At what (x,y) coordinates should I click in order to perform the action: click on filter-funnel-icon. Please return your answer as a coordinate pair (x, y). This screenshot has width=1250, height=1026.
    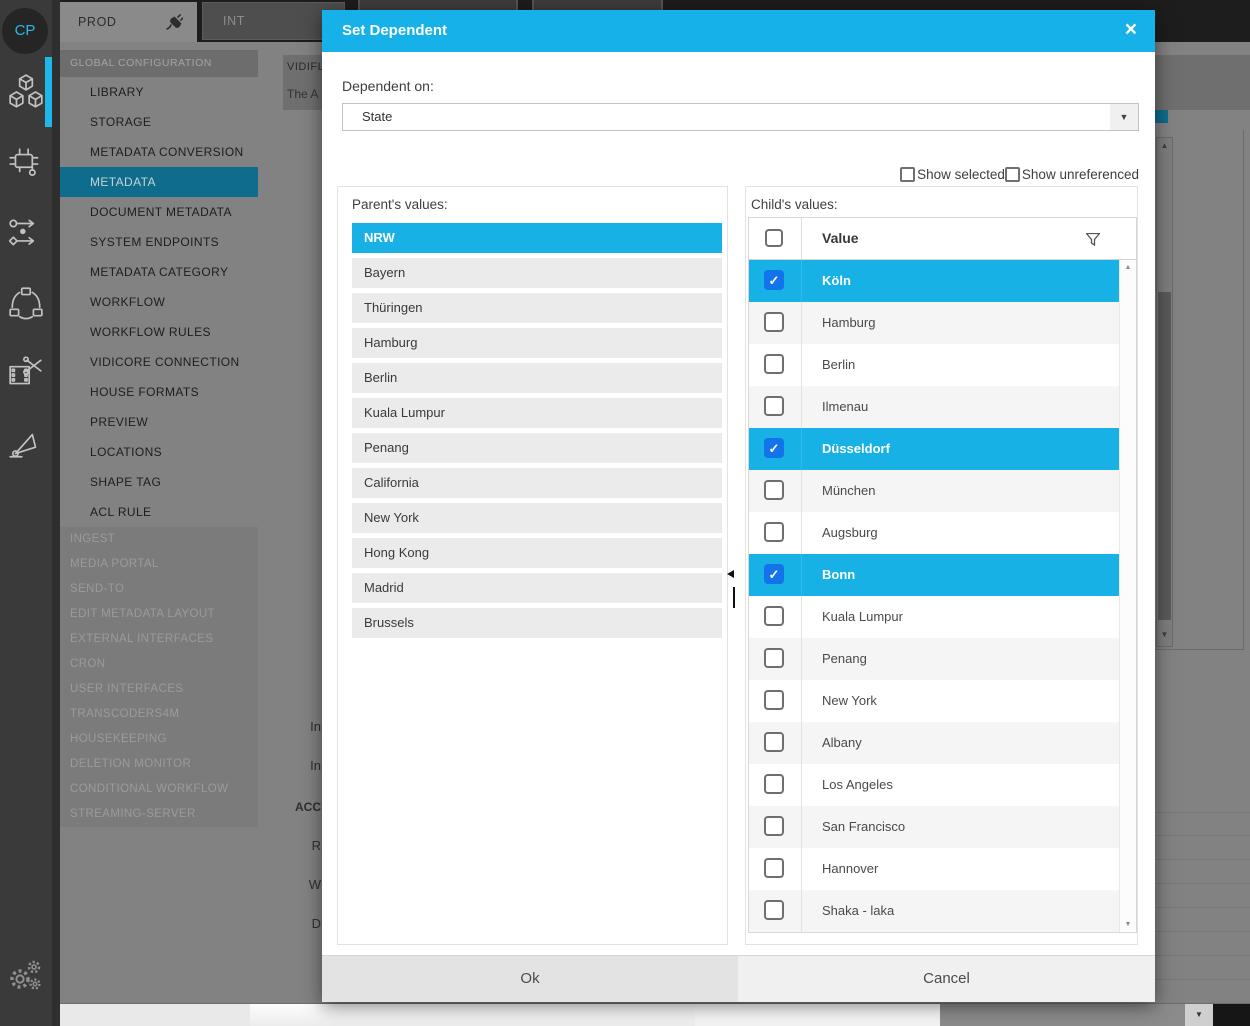
    Looking at the image, I should click on (1093, 239).